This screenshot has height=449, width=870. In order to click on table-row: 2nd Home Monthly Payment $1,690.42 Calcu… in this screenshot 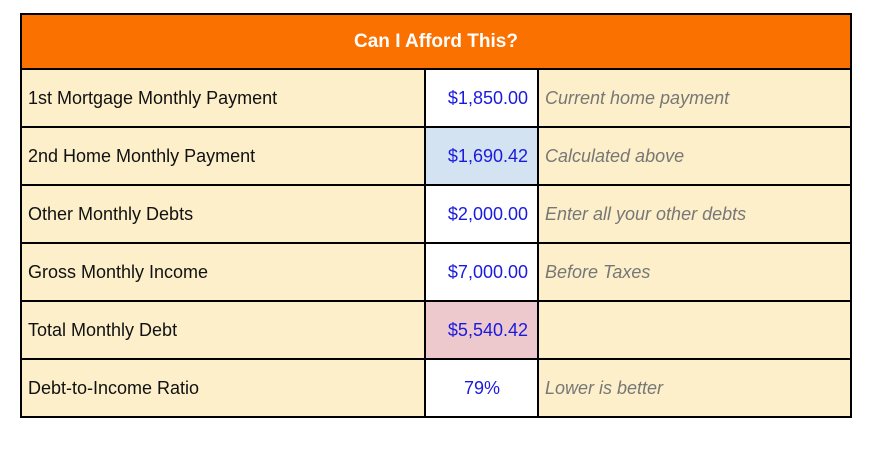, I will do `click(436, 156)`.